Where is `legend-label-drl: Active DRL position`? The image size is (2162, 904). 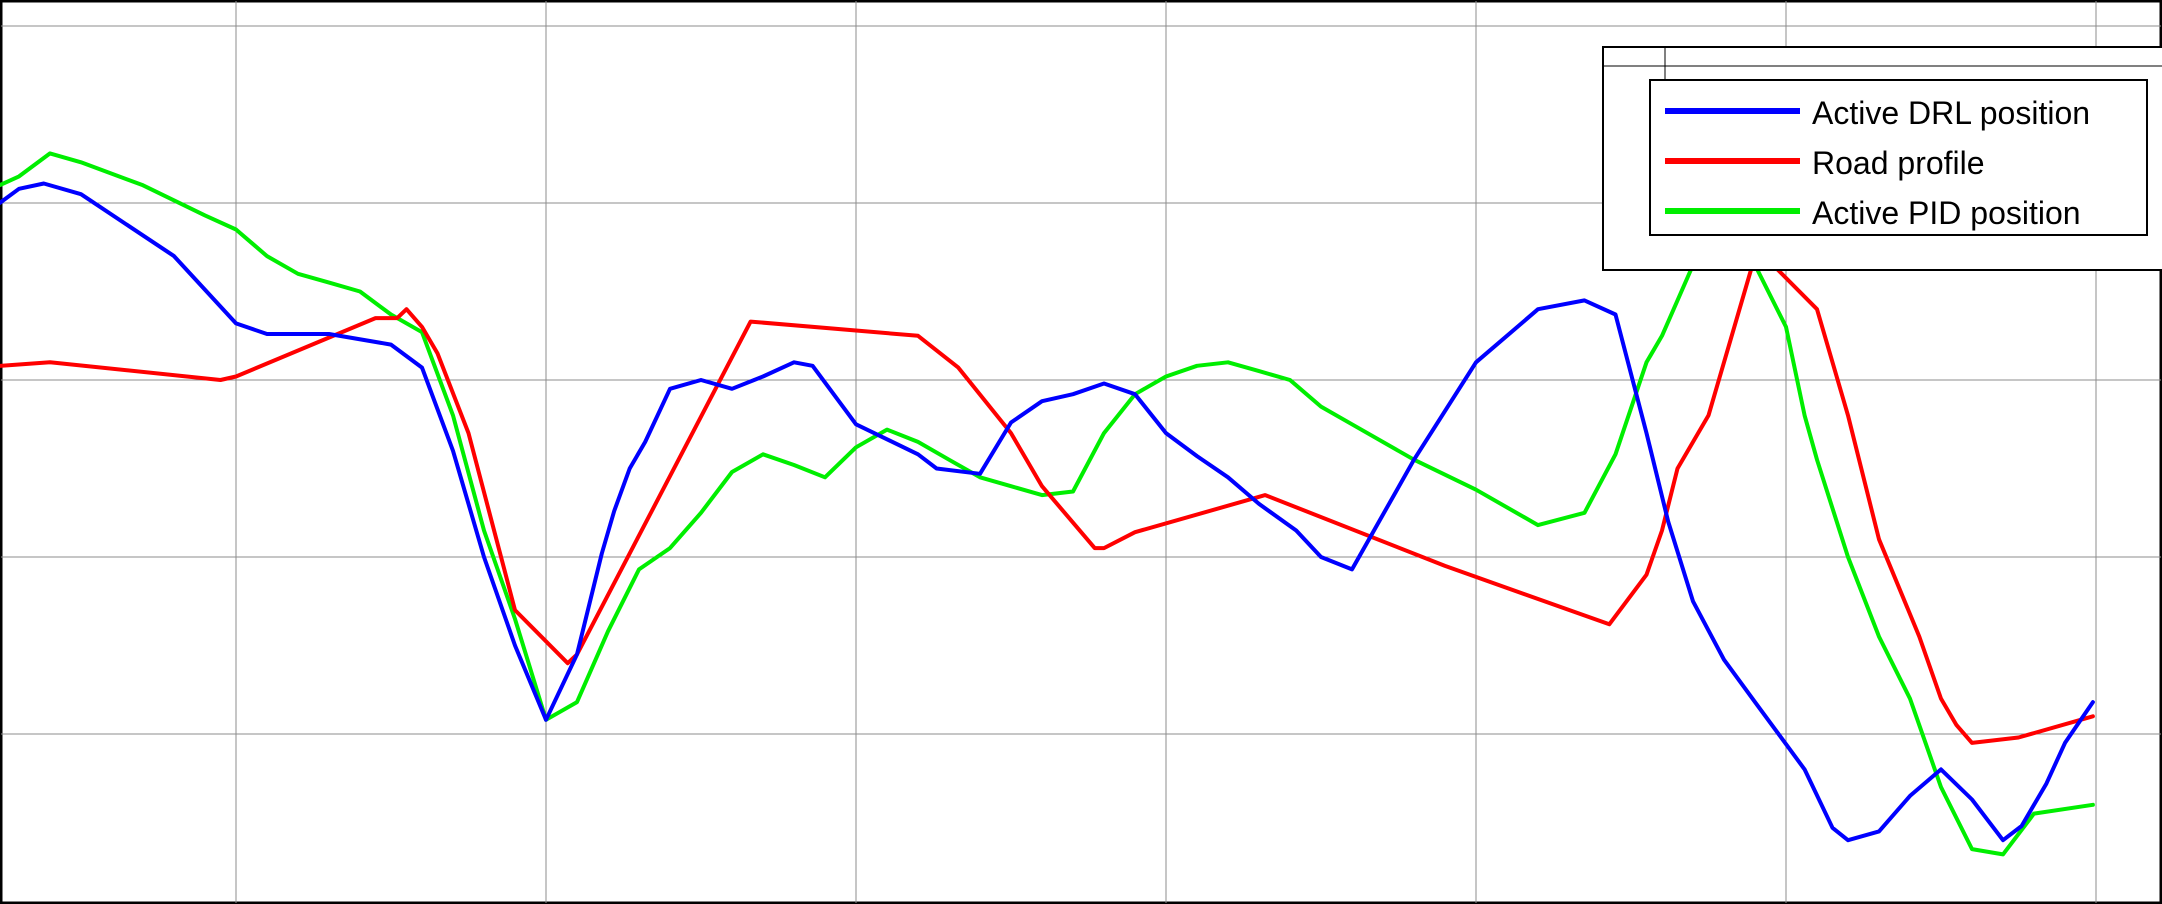 legend-label-drl: Active DRL position is located at coordinates (1951, 113).